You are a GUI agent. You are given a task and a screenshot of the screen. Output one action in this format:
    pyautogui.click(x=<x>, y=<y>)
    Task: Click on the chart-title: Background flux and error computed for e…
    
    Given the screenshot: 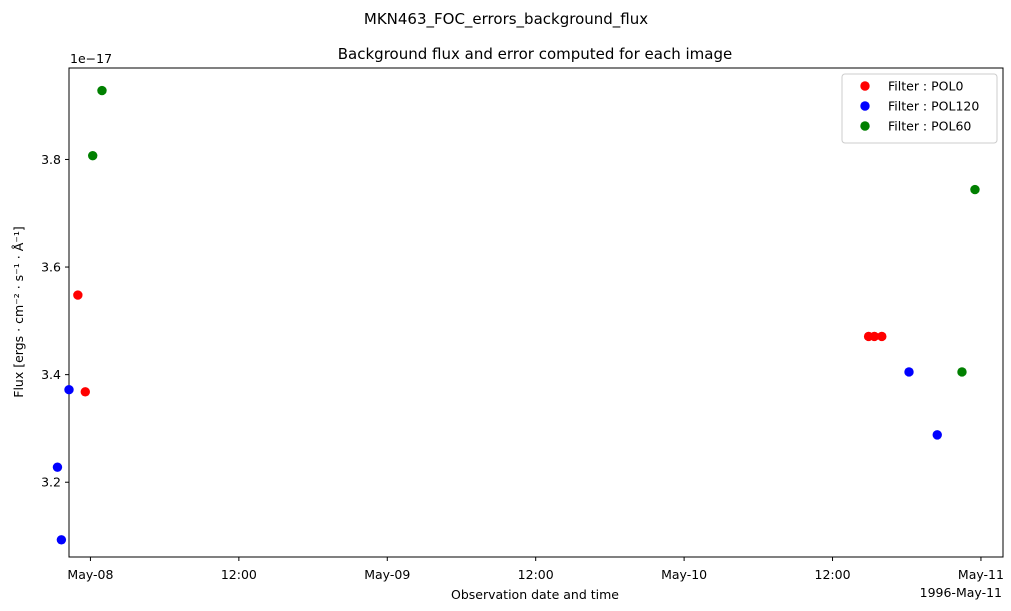 What is the action you would take?
    pyautogui.click(x=535, y=54)
    